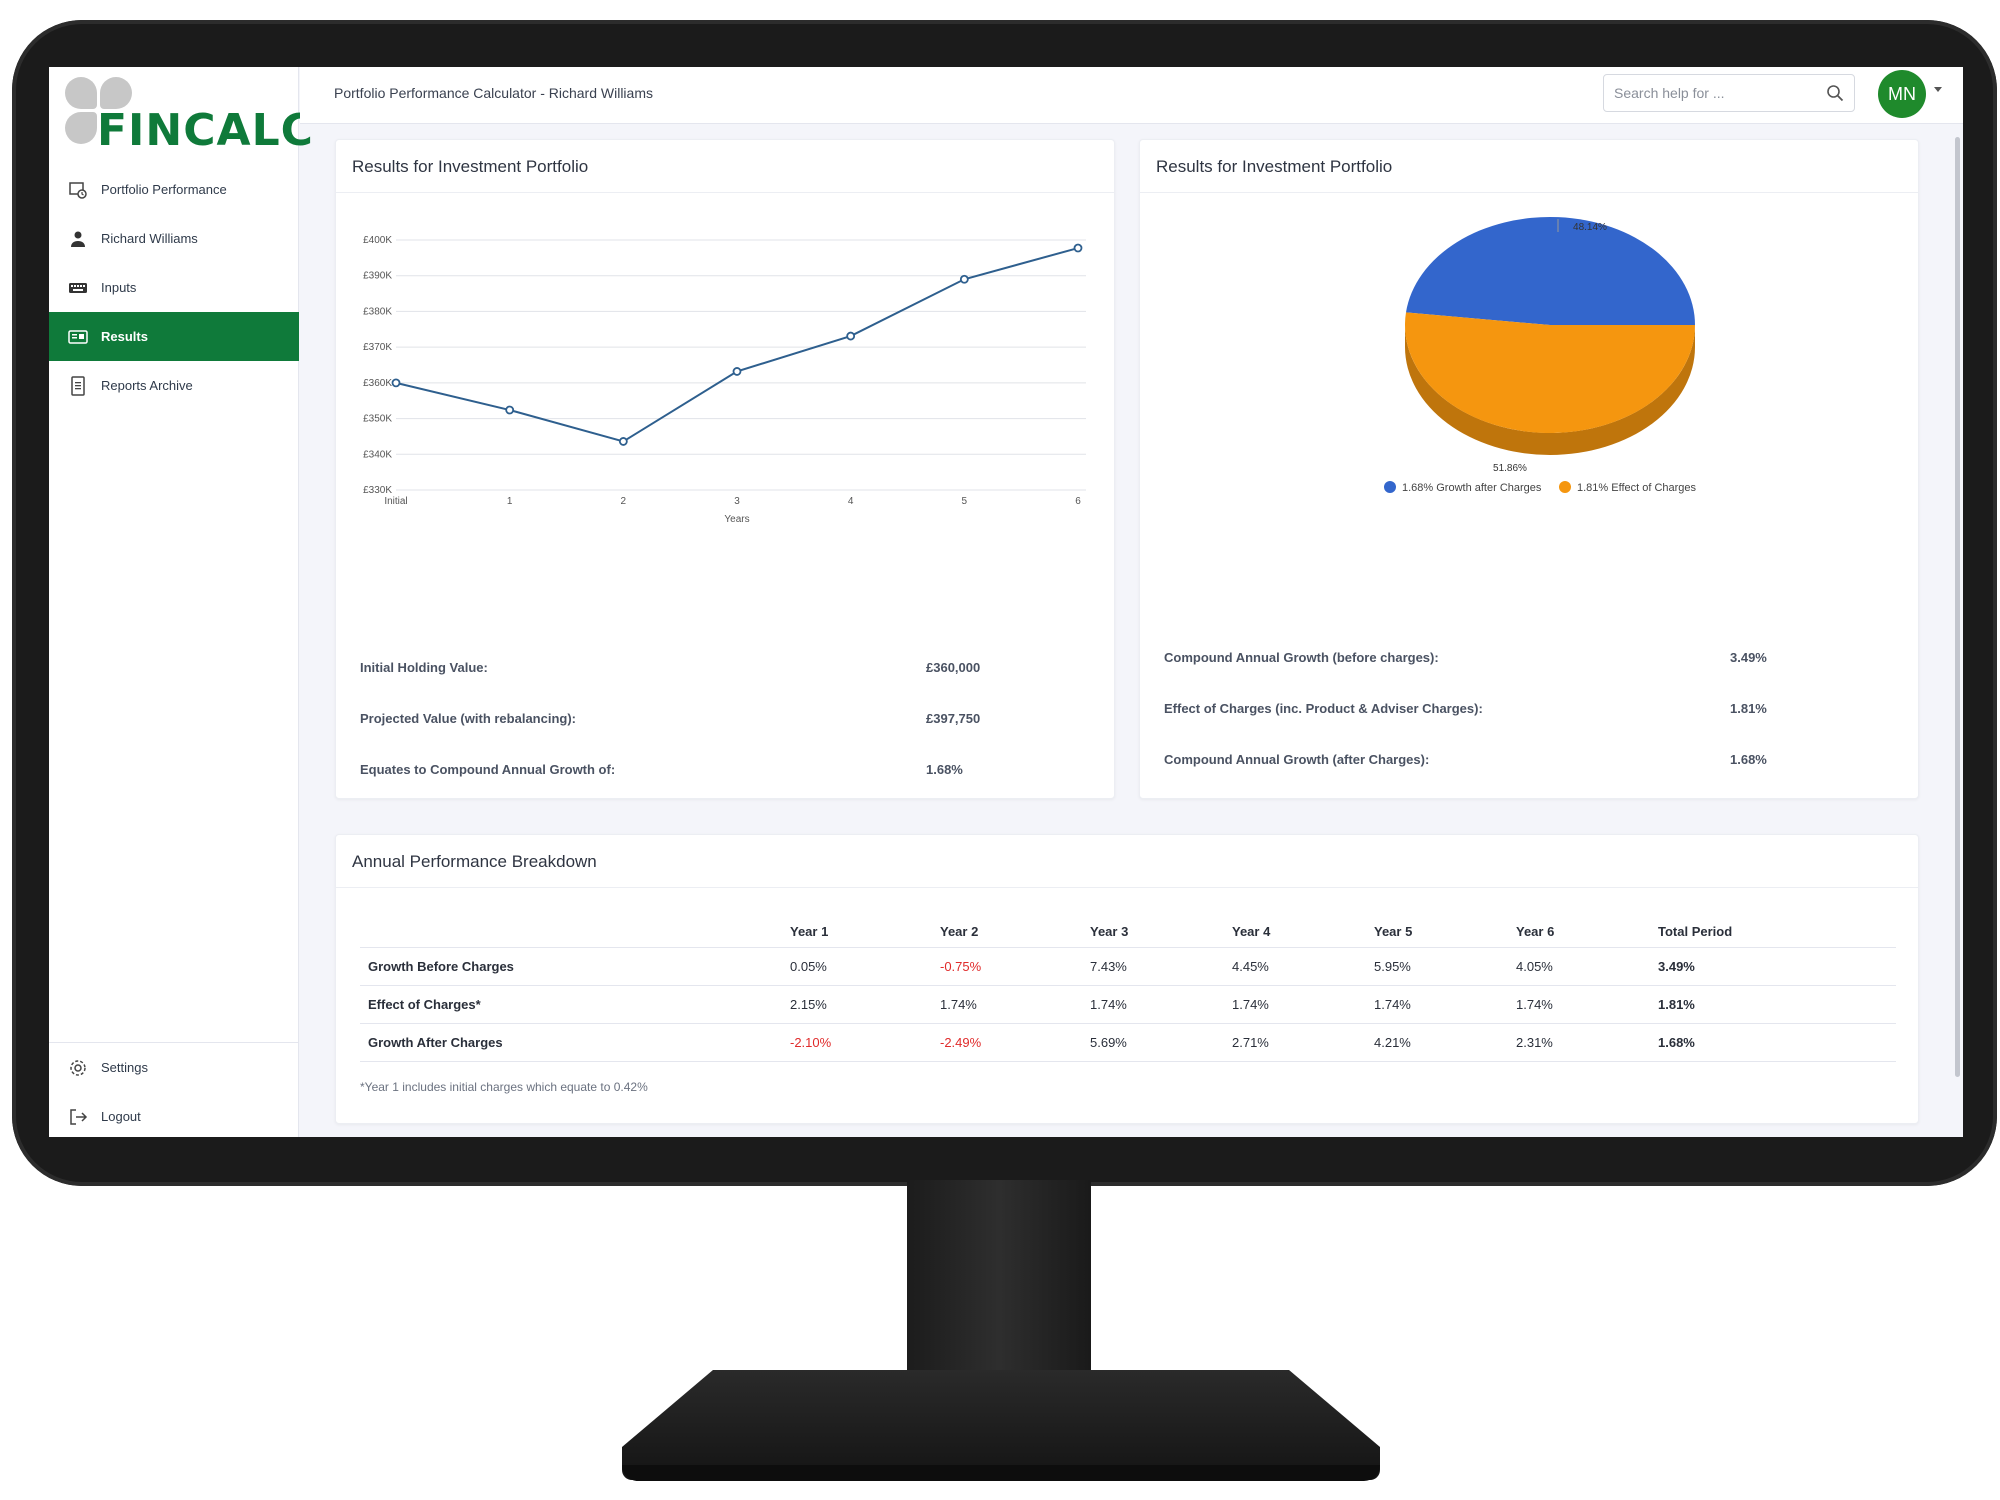  What do you see at coordinates (78, 190) in the screenshot?
I see `portfolio-icon` at bounding box center [78, 190].